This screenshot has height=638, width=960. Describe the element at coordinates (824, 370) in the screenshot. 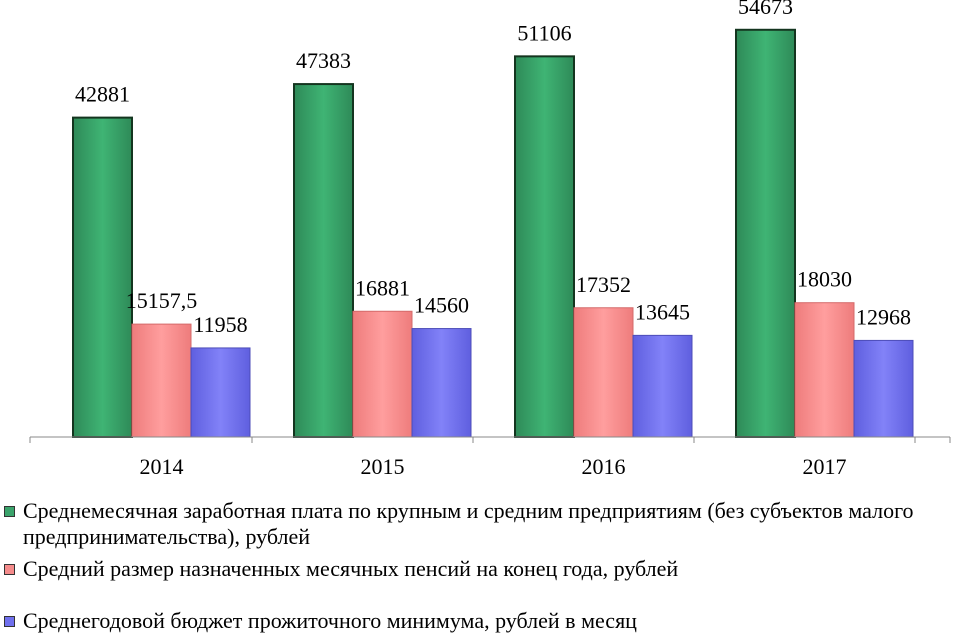

I see `bar-pensions-2017` at that location.